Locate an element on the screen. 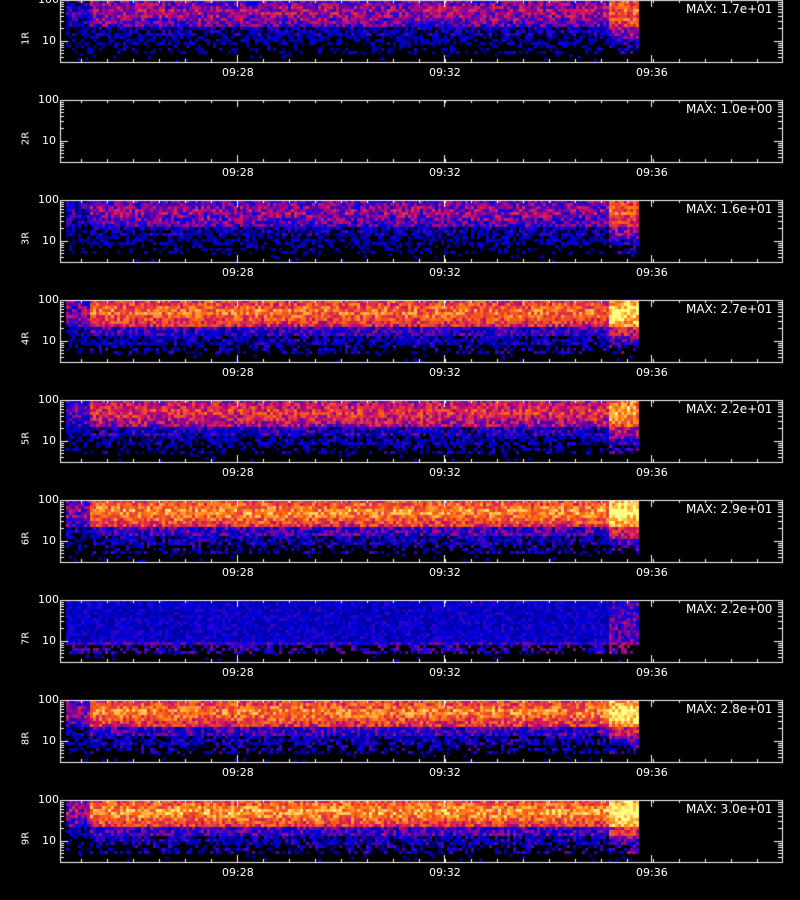 The height and width of the screenshot is (900, 800). panel-8R: 100 10 09:28 09:32 09:36 8R MAX: 2.8e+01 is located at coordinates (400, 730).